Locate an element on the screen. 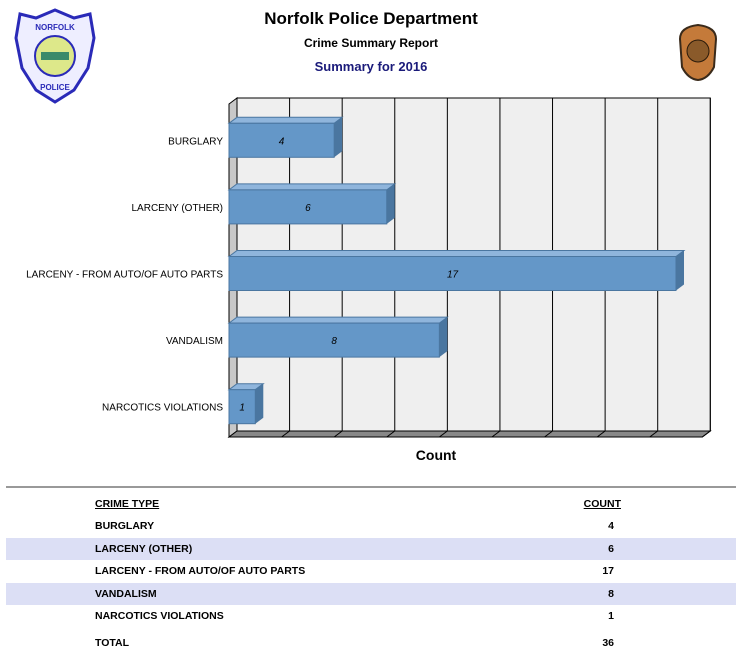 The width and height of the screenshot is (742, 658). crime-type-cell: TOTAL is located at coordinates (112, 643).